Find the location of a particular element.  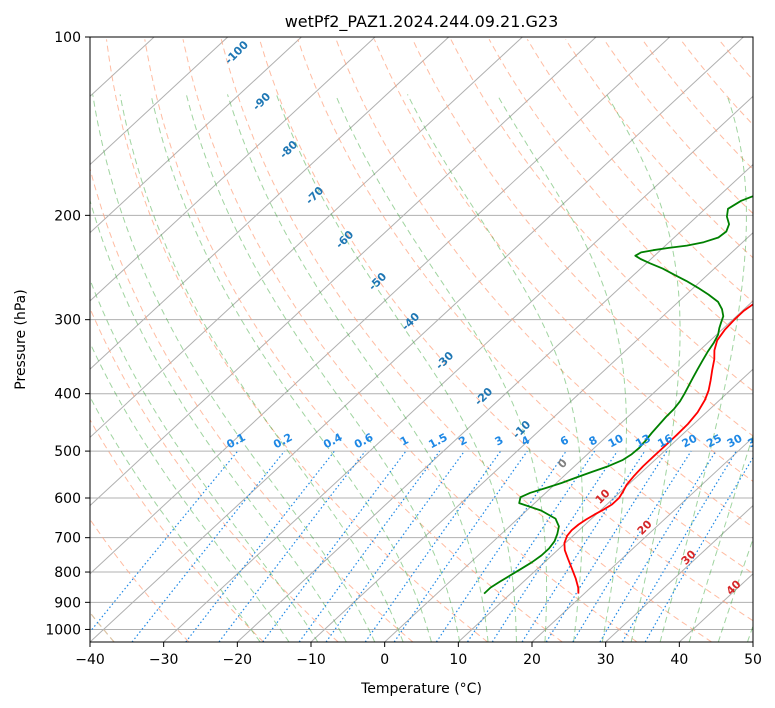

x-axis-label: Temperature (°C) is located at coordinates (421, 689).